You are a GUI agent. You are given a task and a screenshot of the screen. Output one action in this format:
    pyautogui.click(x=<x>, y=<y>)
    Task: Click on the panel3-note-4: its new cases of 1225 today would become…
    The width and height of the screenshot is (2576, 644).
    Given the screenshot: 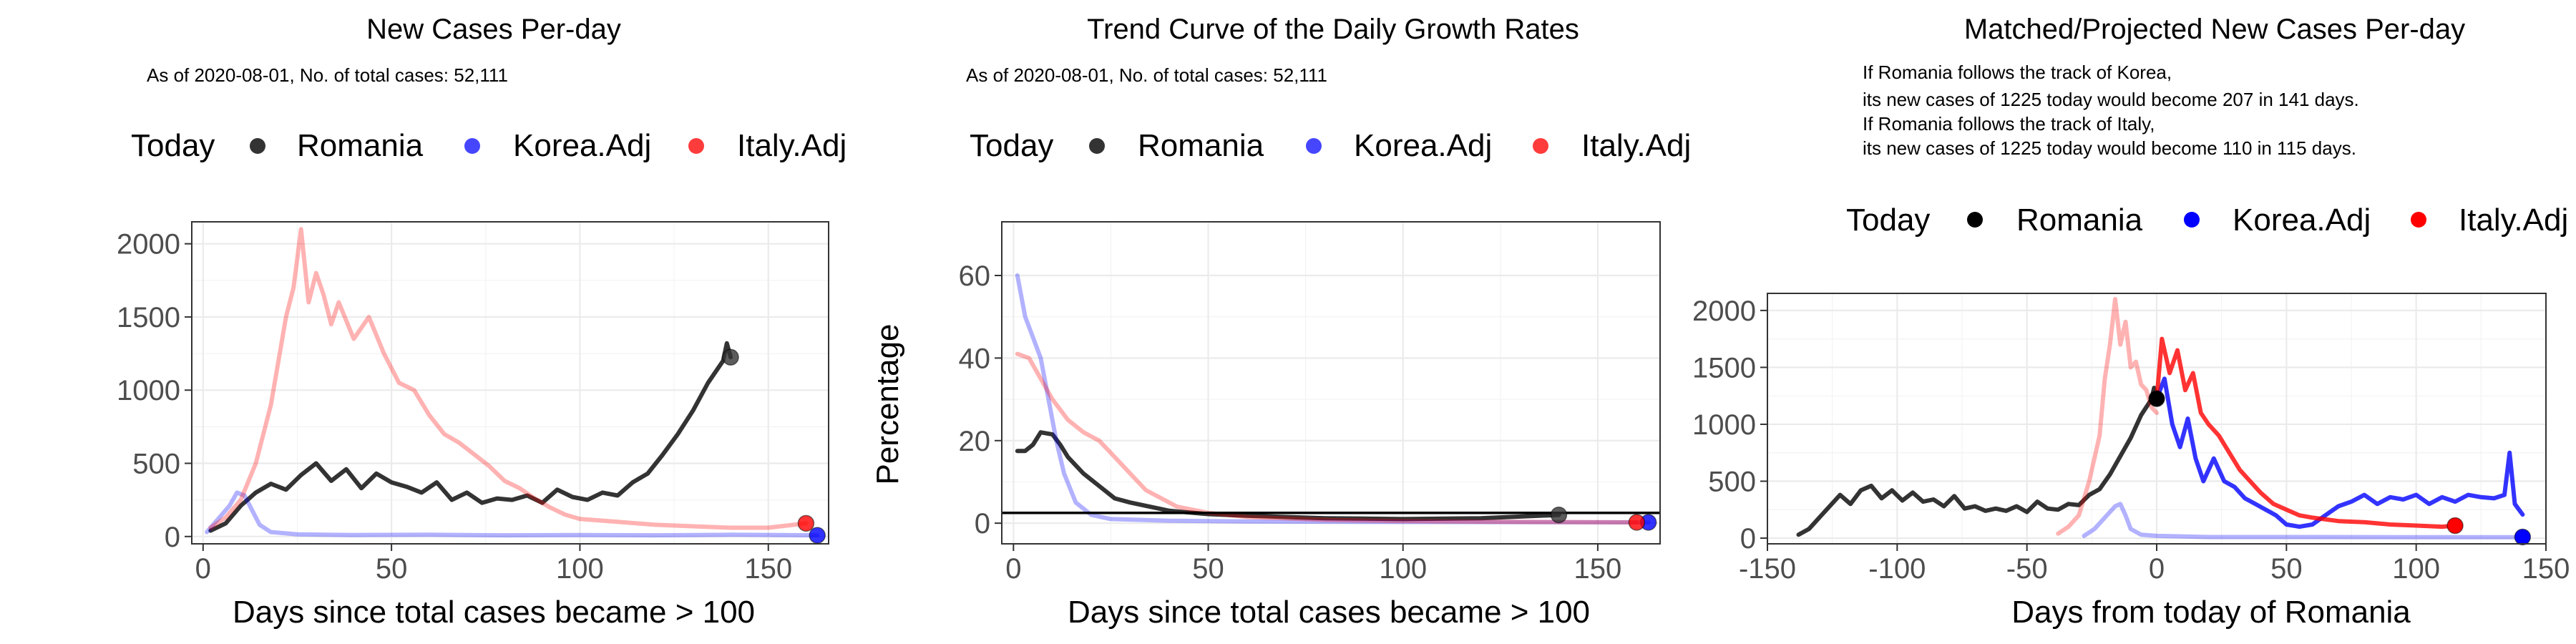 What is the action you would take?
    pyautogui.click(x=2109, y=148)
    